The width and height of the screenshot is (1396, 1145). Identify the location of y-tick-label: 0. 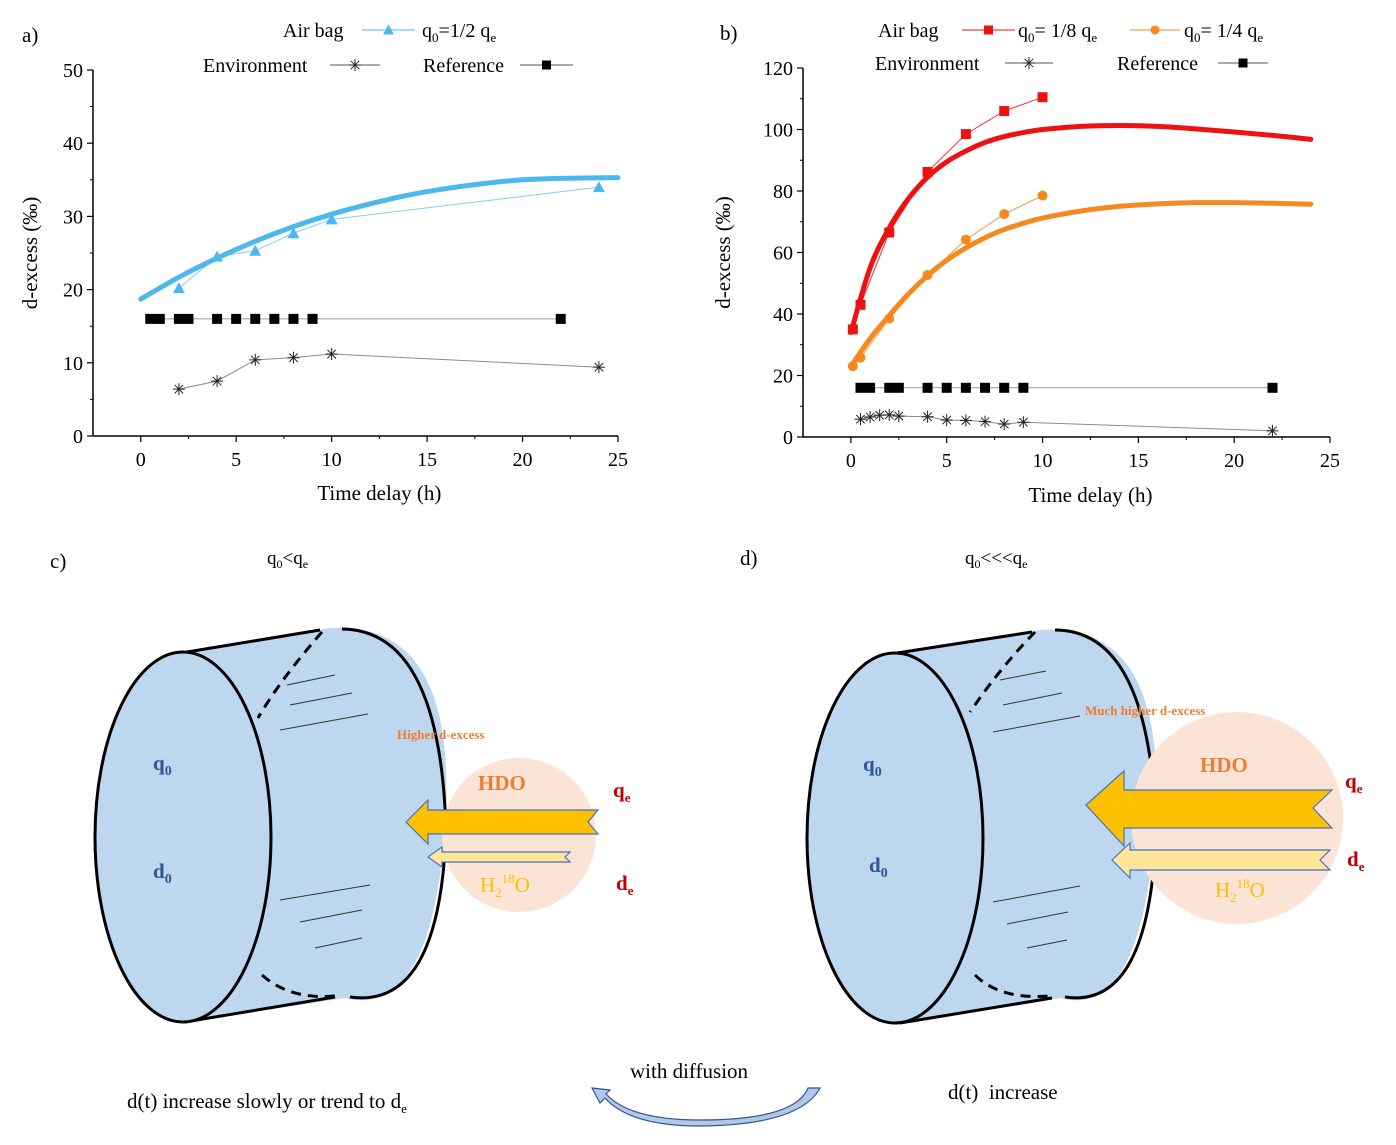
(788, 438).